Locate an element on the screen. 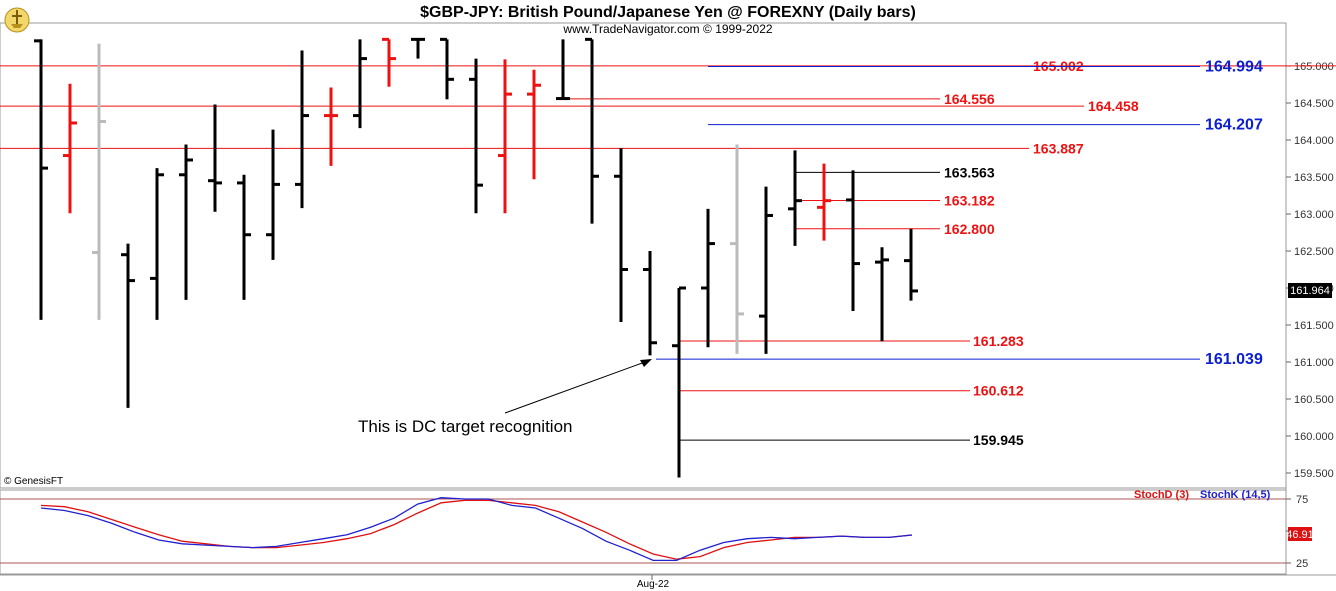  stoch-tick-label: 25 is located at coordinates (1302, 564).